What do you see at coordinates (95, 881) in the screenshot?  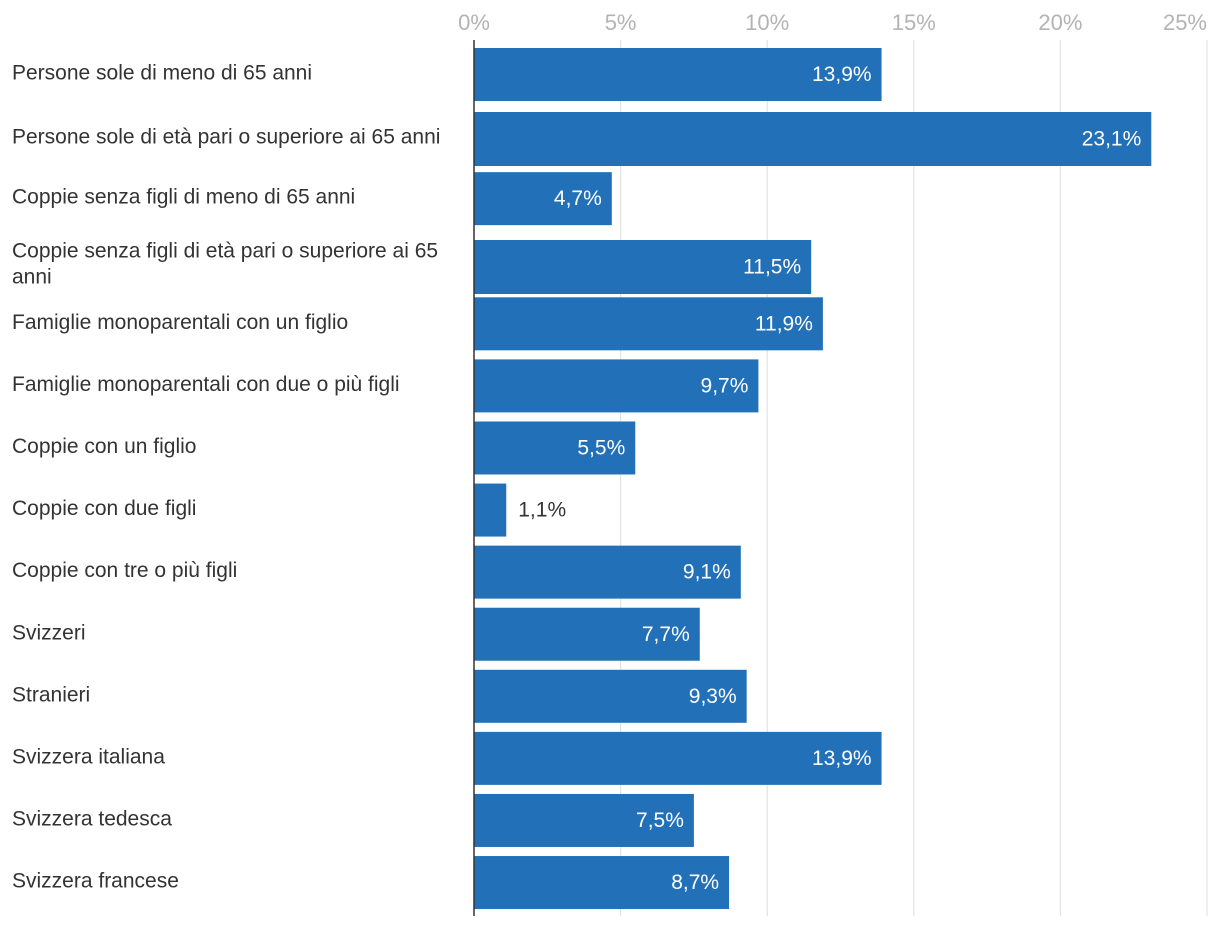 I see `category-label: Svizzera francese` at bounding box center [95, 881].